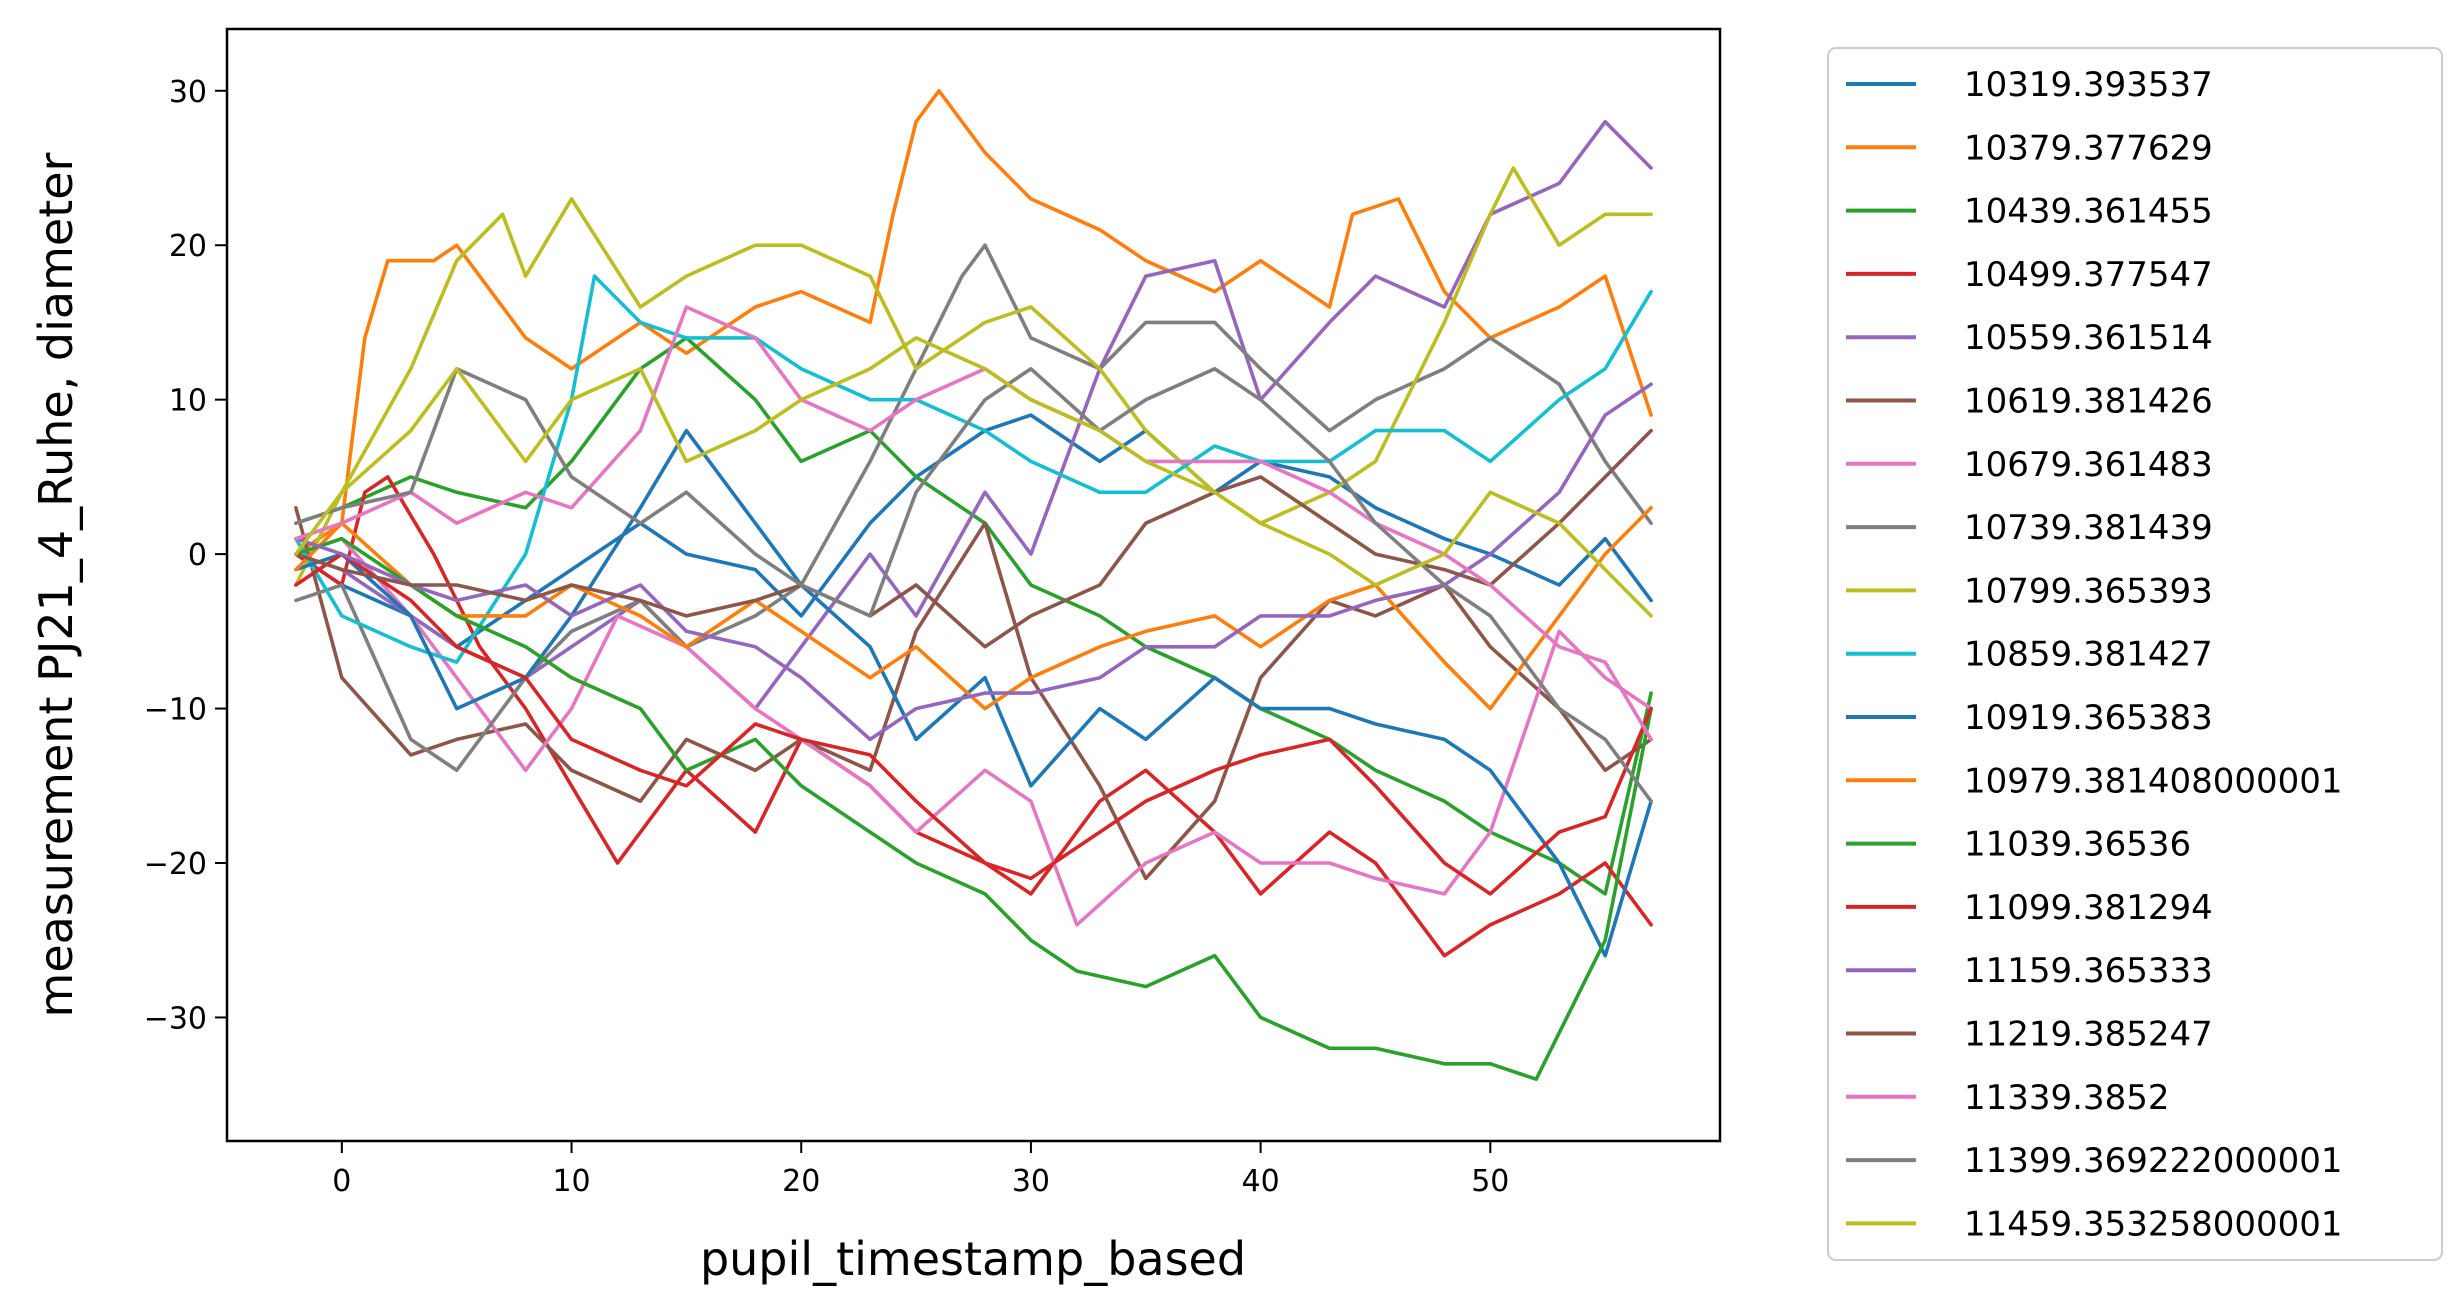 This screenshot has width=2464, height=1315. What do you see at coordinates (2153, 1224) in the screenshot?
I see `legend-label: 11459.353258000001` at bounding box center [2153, 1224].